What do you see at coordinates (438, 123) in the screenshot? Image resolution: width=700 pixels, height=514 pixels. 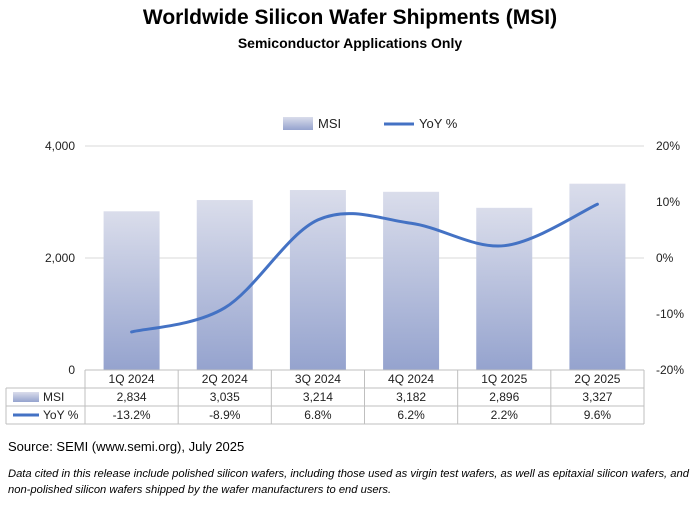 I see `legend-label-yoy: YoY %` at bounding box center [438, 123].